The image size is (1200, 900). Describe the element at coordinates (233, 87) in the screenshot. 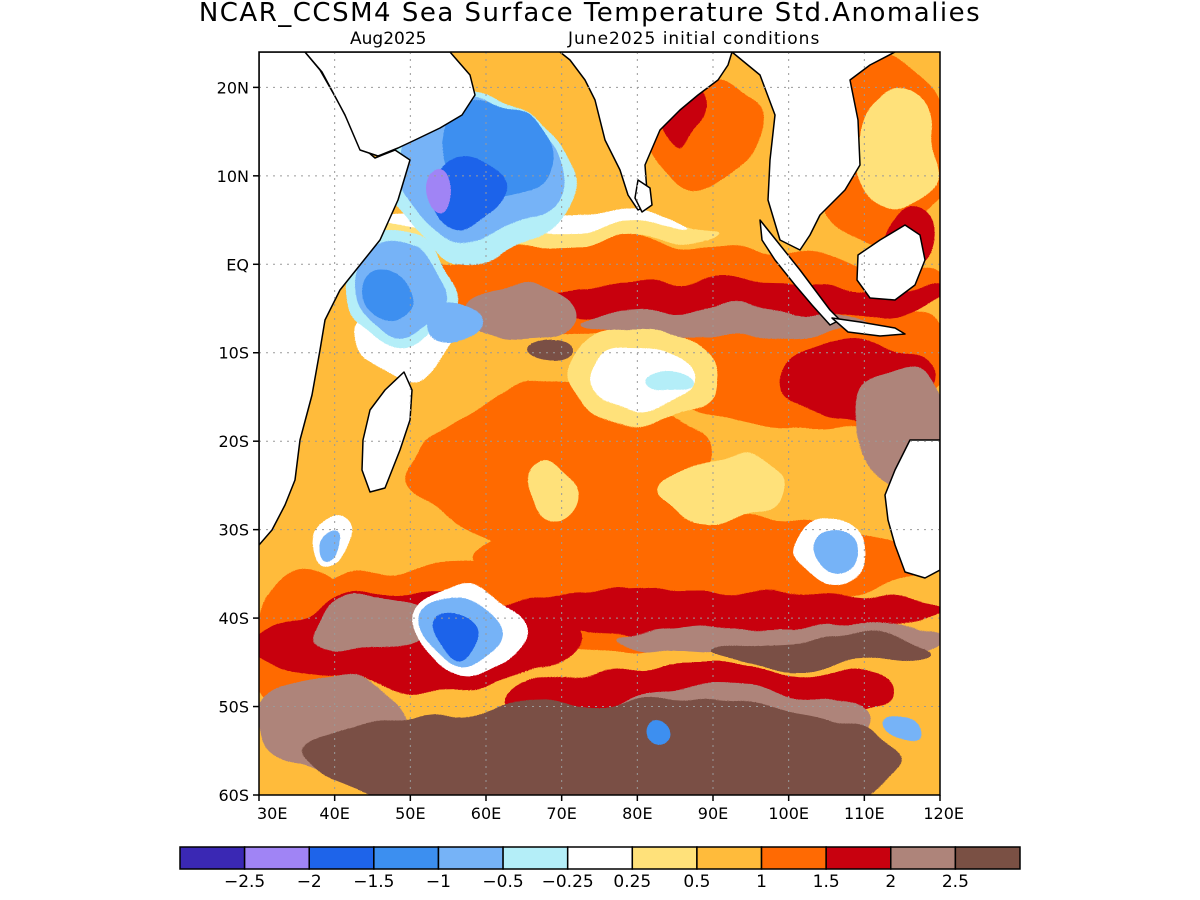

I see `lat-tick-label: 20N` at that location.